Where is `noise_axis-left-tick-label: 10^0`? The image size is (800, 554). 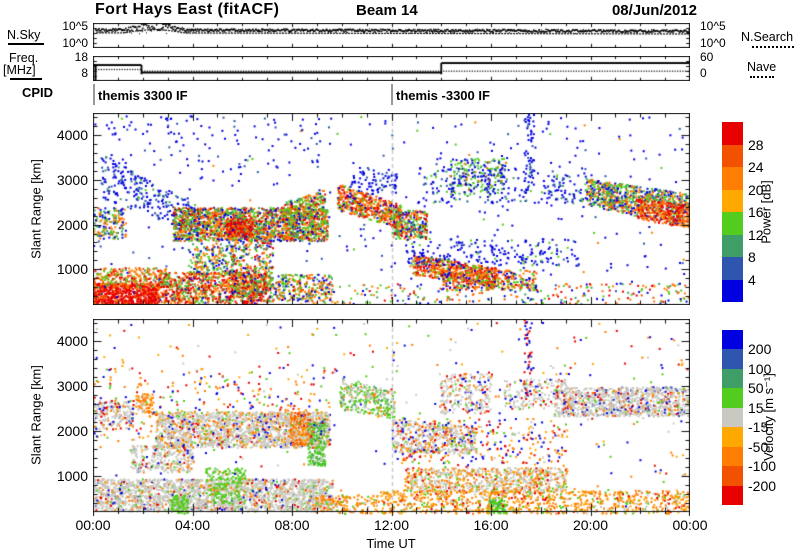
noise_axis-left-tick-label: 10^0 is located at coordinates (75, 43).